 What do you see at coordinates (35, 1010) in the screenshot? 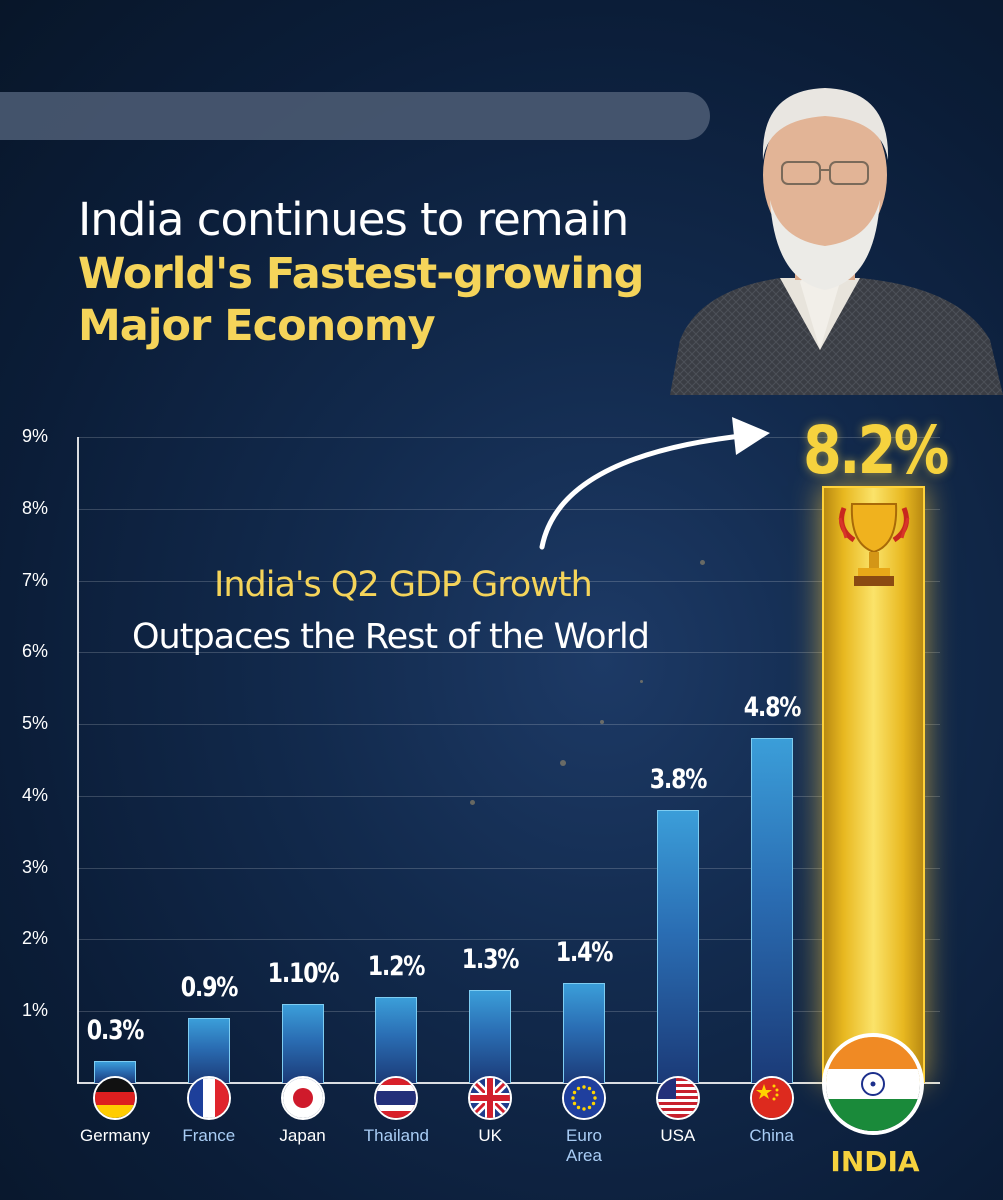
I see `y-tick-label: 1%` at bounding box center [35, 1010].